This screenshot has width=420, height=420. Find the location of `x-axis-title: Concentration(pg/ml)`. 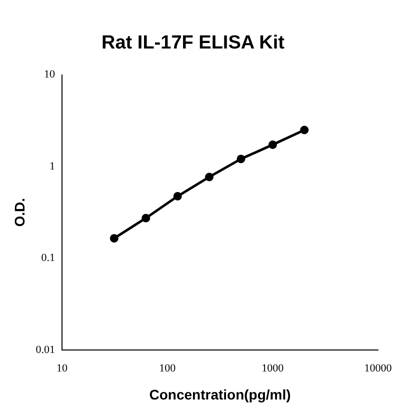

x-axis-title: Concentration(pg/ml) is located at coordinates (220, 394).